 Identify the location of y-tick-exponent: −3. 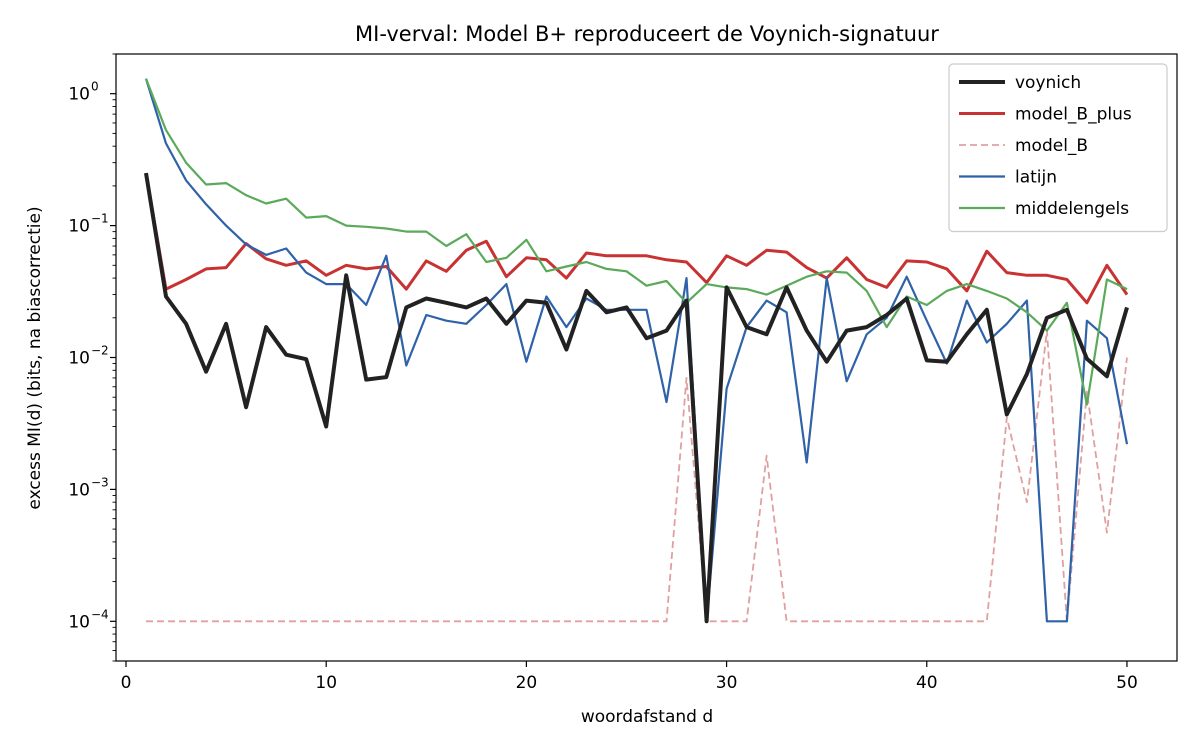
(100, 482).